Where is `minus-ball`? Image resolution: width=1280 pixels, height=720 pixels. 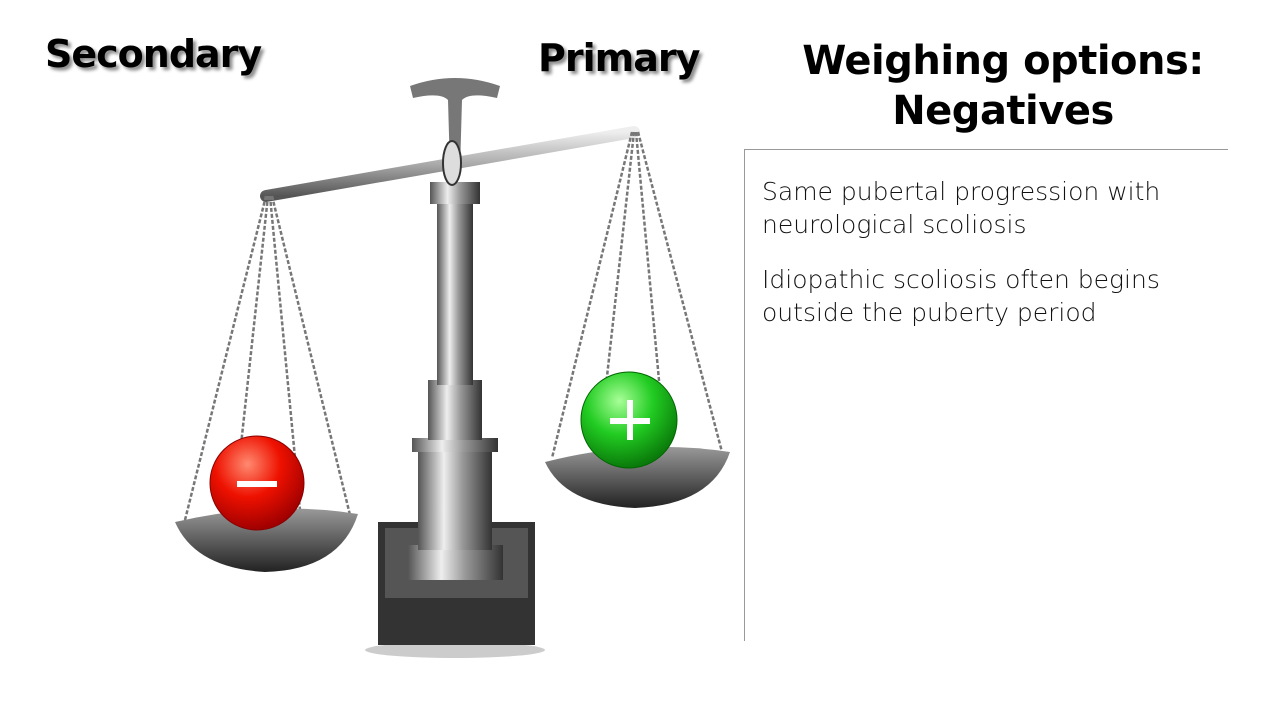
minus-ball is located at coordinates (257, 483).